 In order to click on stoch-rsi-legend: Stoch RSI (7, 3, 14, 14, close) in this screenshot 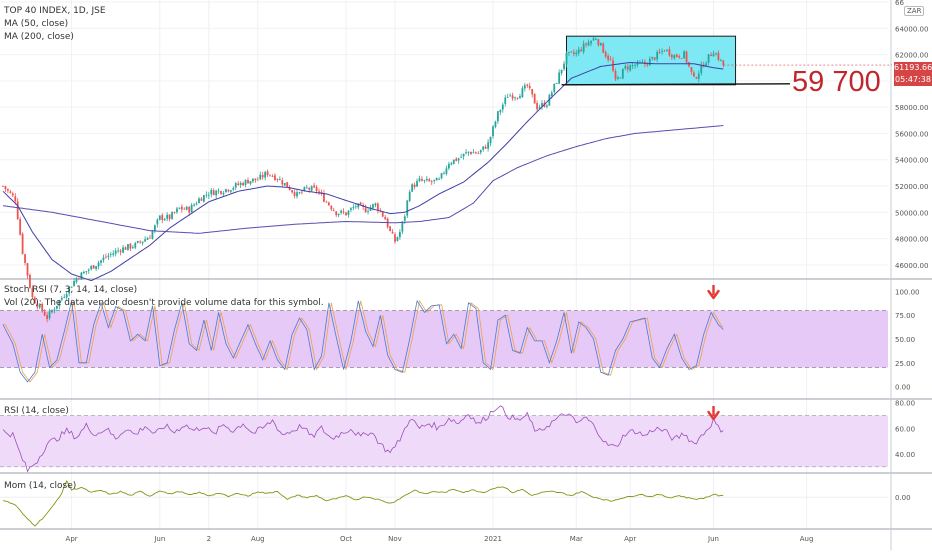, I will do `click(71, 290)`.